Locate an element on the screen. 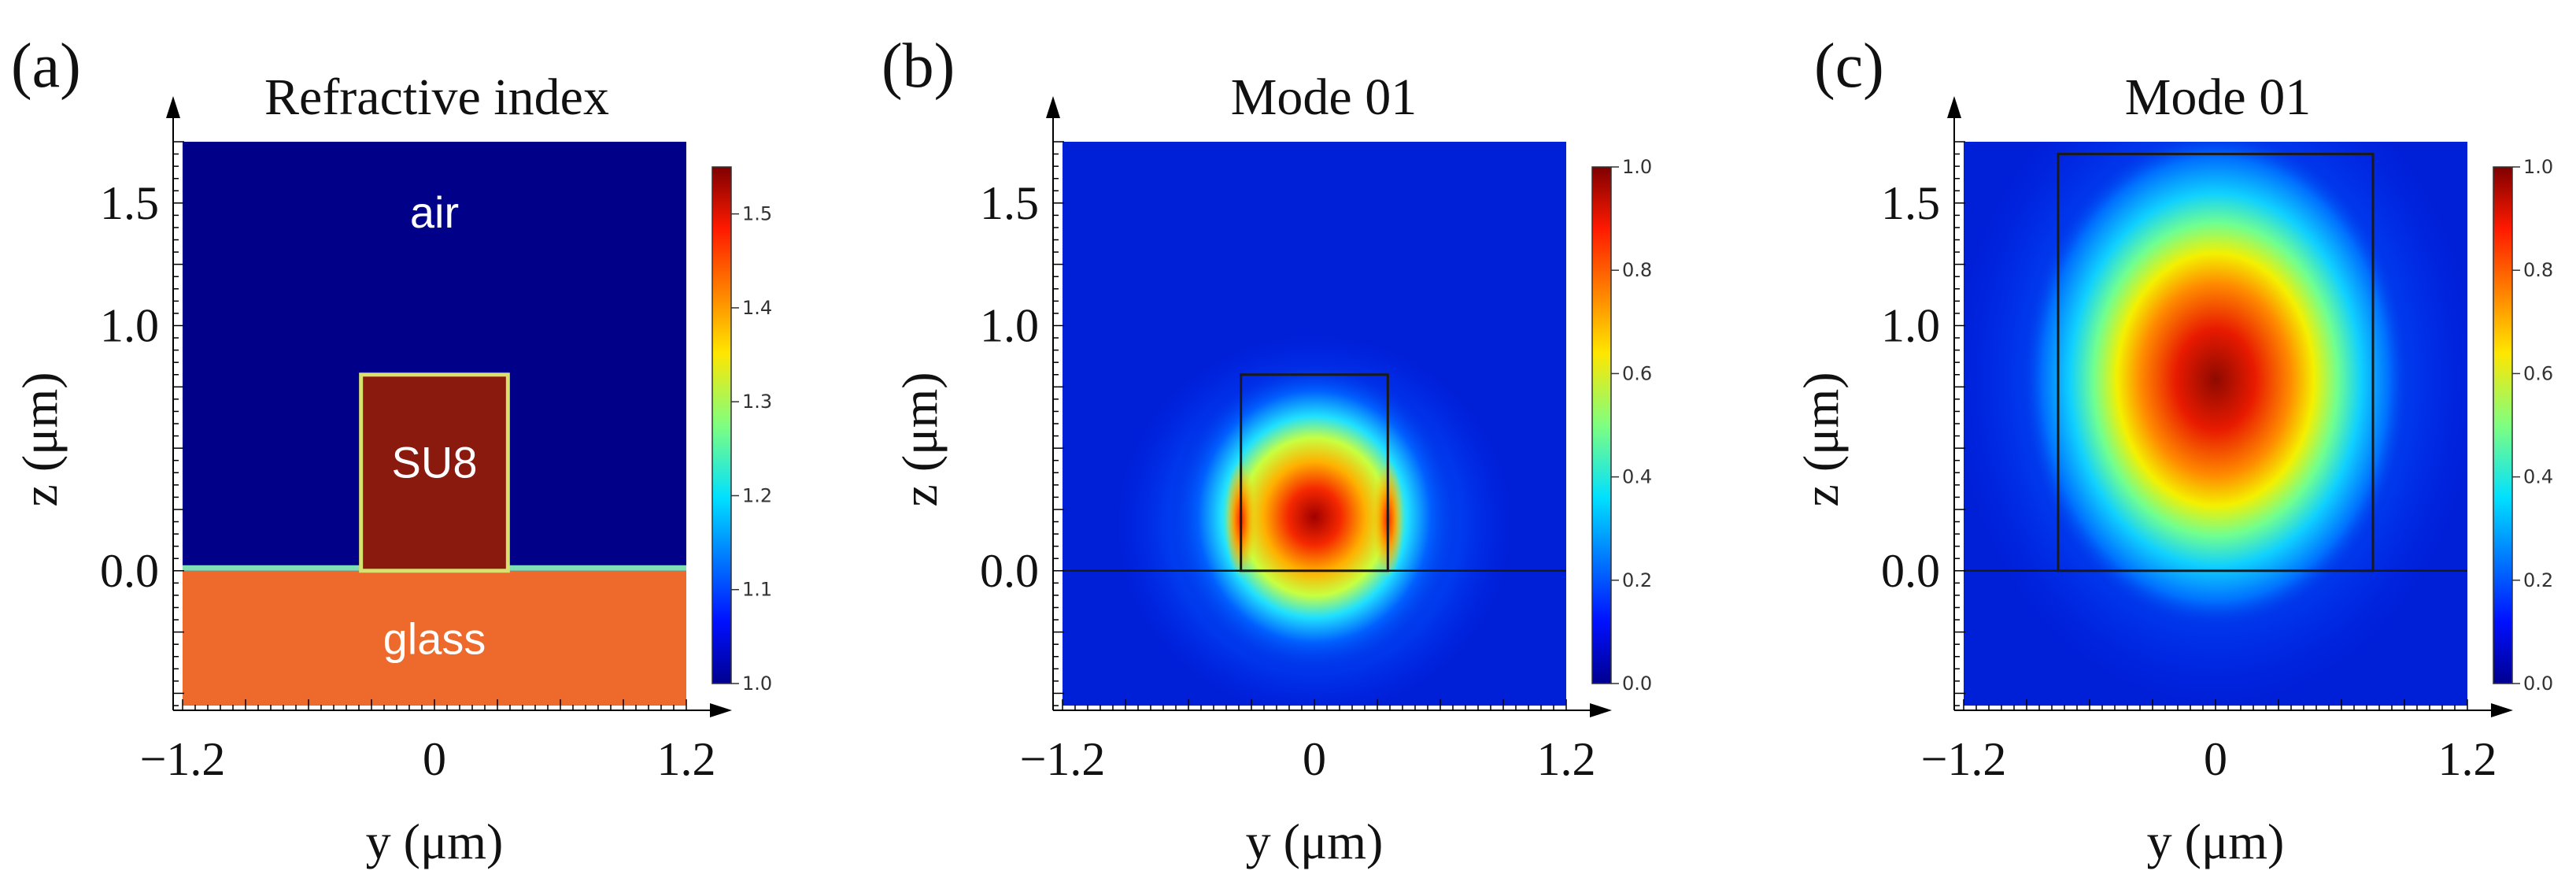  panel-label: (b) is located at coordinates (918, 66).